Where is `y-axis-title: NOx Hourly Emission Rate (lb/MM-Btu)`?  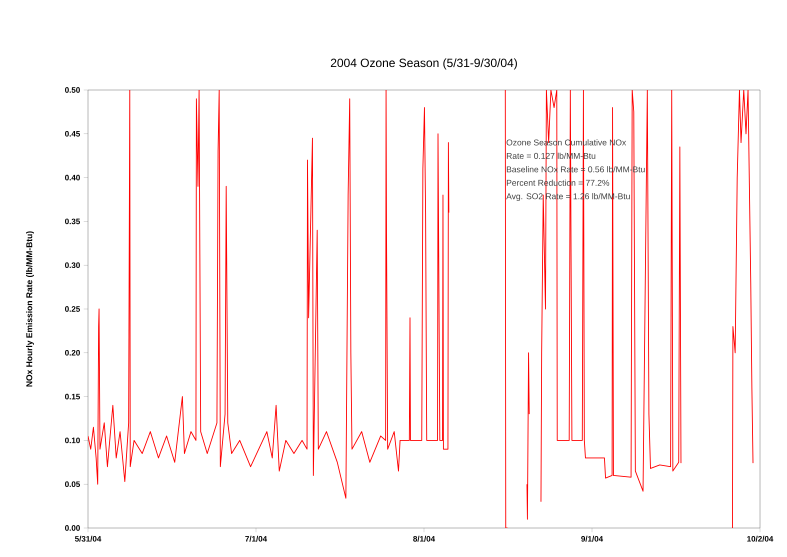 y-axis-title: NOx Hourly Emission Rate (lb/MM-Btu) is located at coordinates (30, 309).